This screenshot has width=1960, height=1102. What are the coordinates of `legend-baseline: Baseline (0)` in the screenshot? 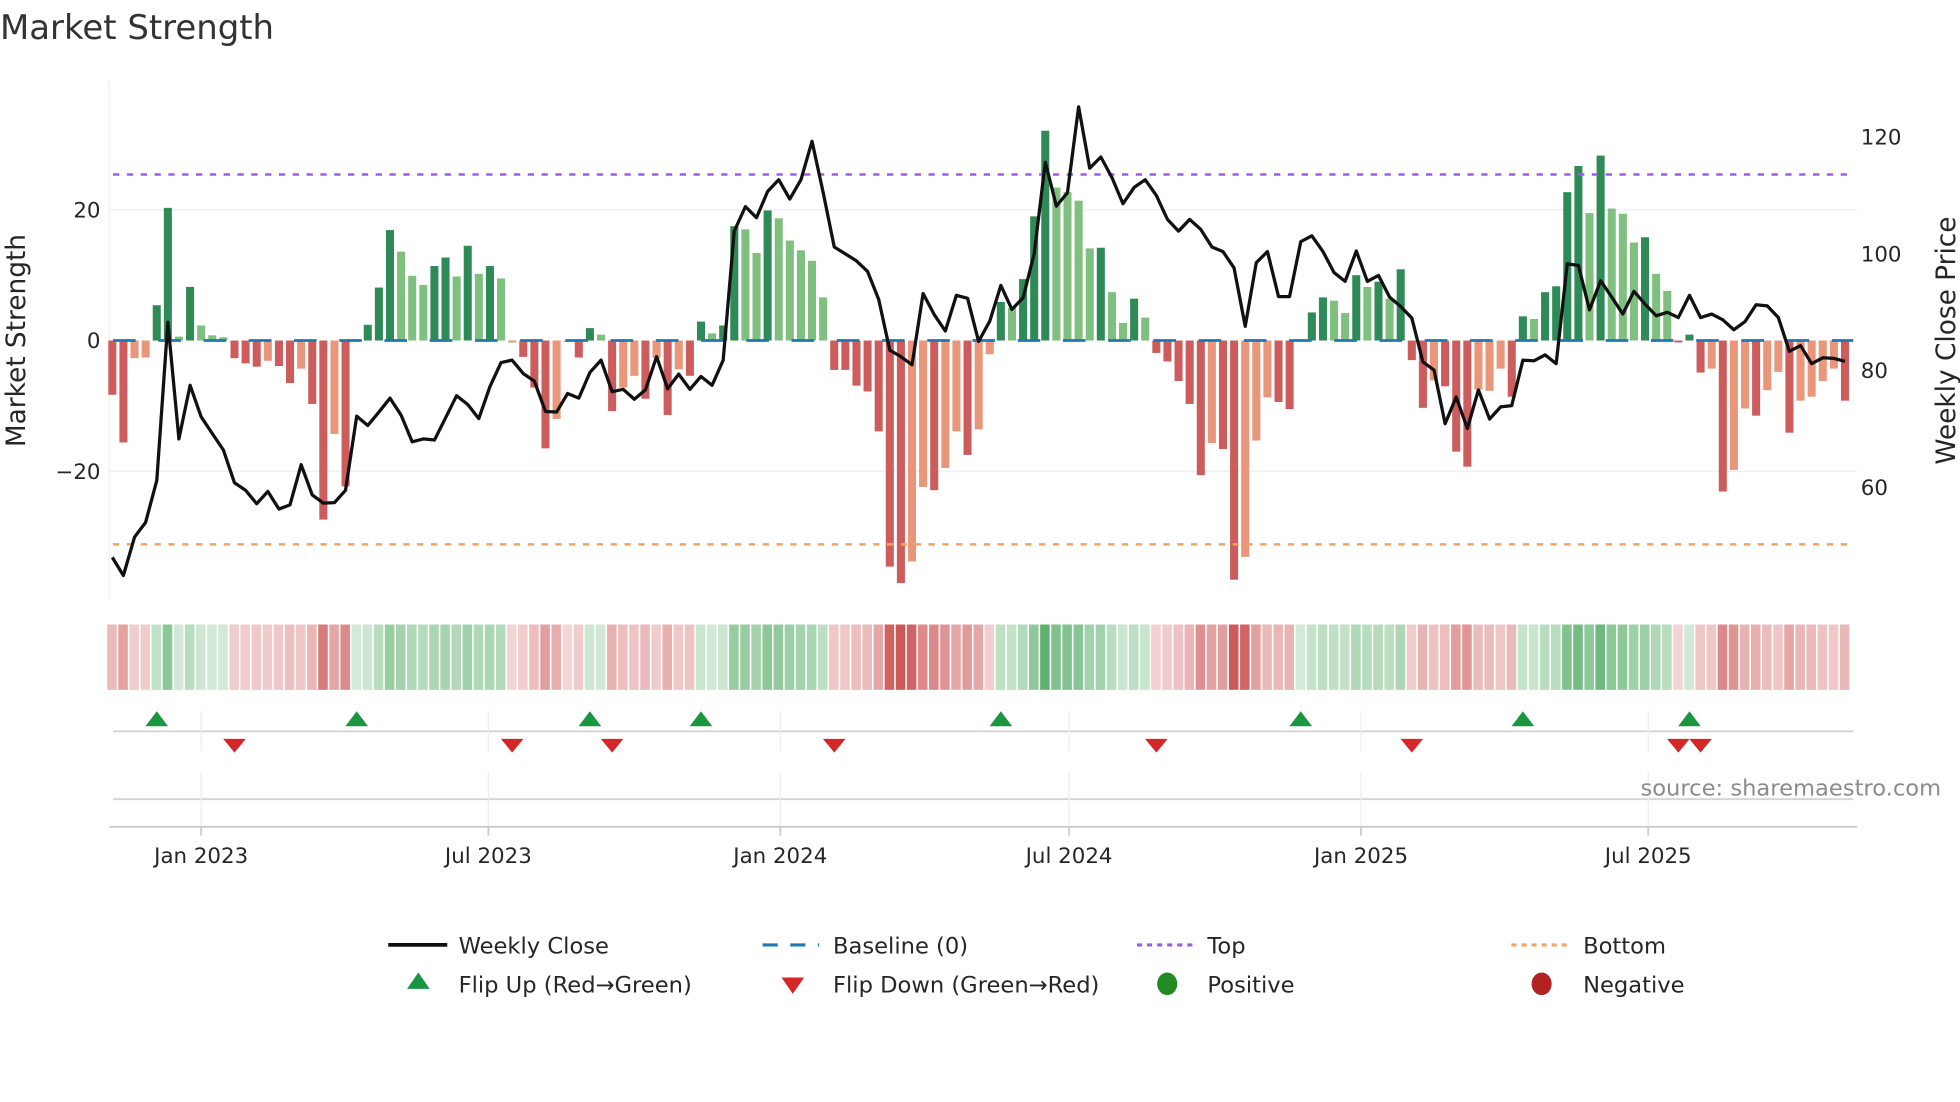 It's located at (900, 947).